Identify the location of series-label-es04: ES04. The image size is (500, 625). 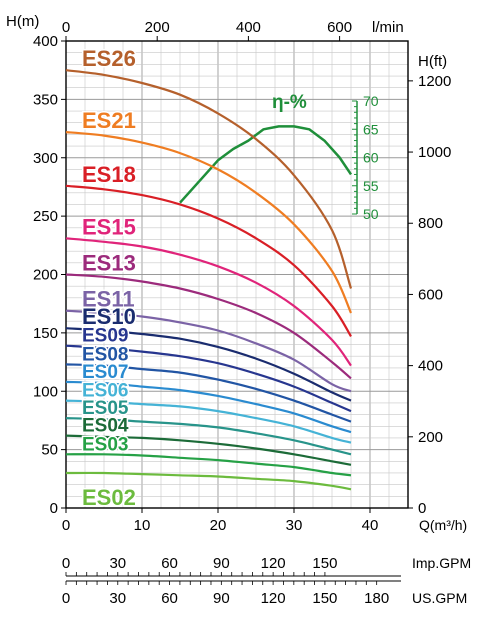
(105, 426).